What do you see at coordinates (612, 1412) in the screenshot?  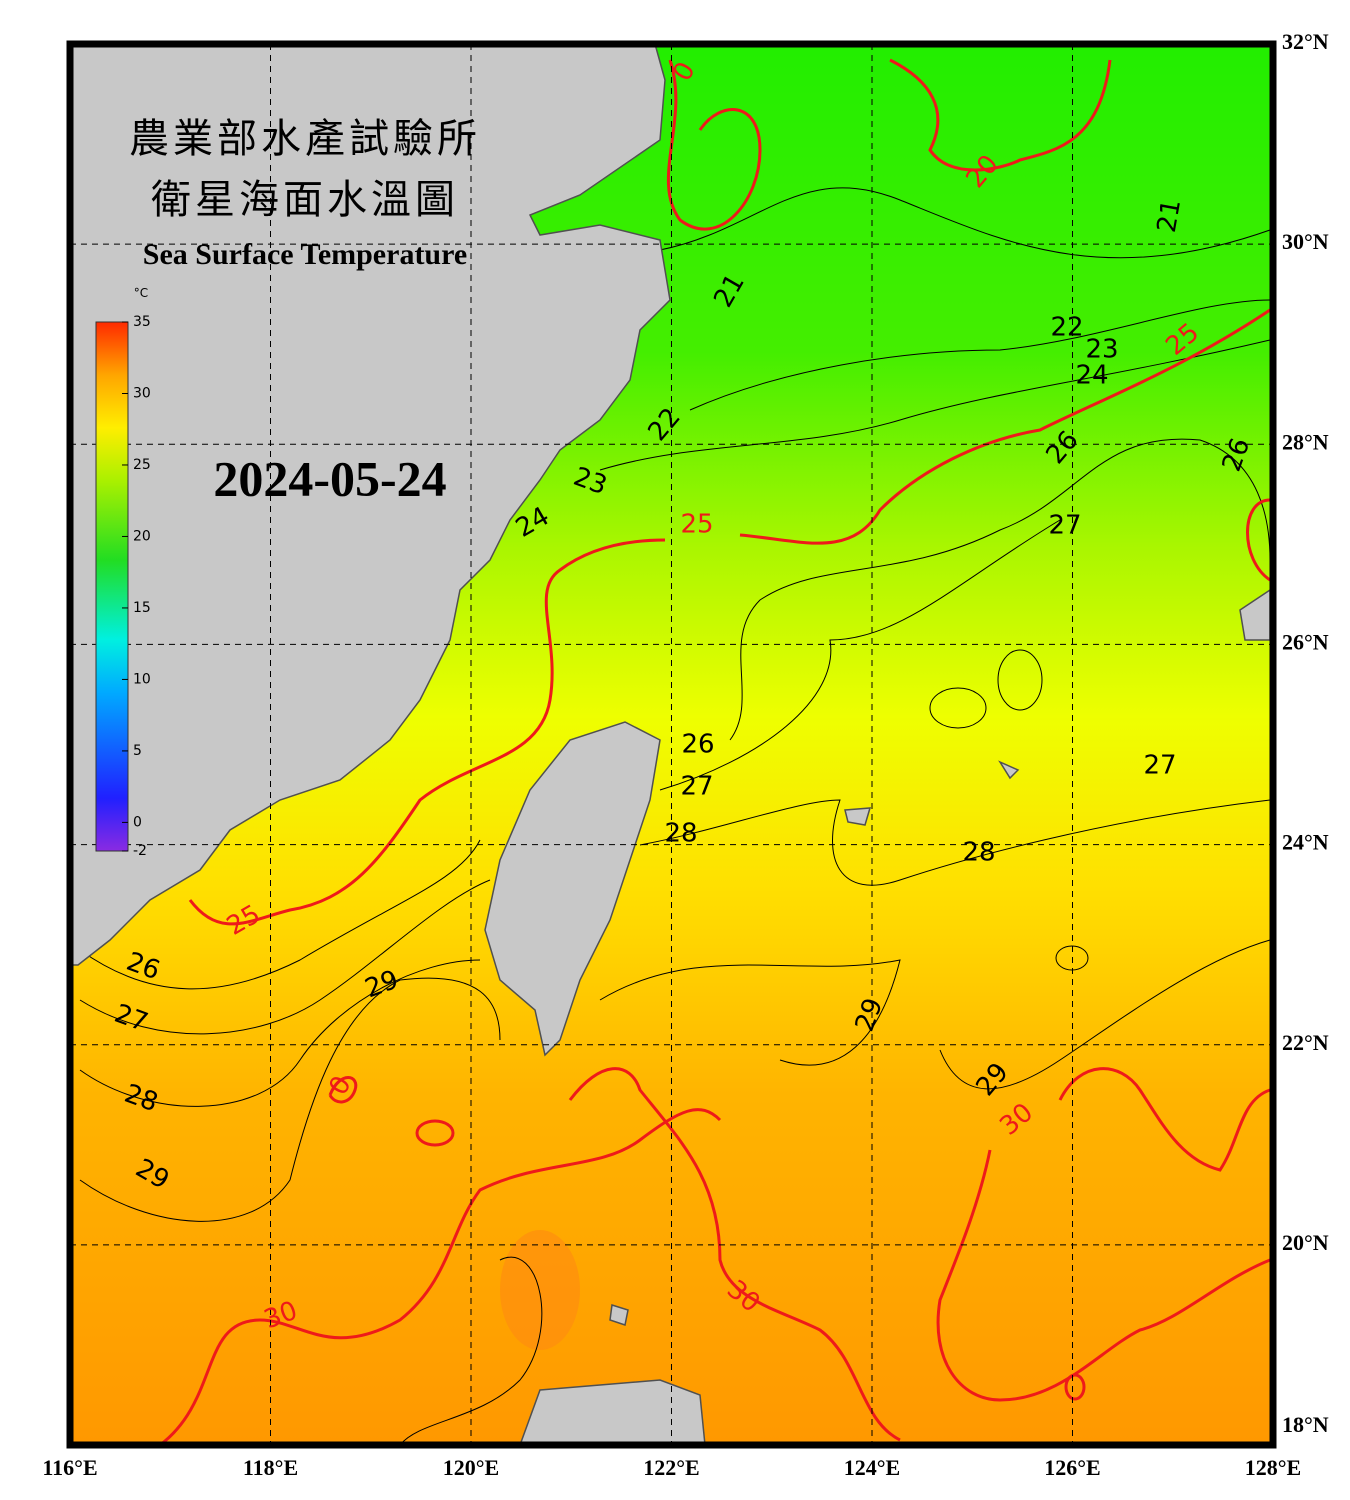 I see `luzon` at bounding box center [612, 1412].